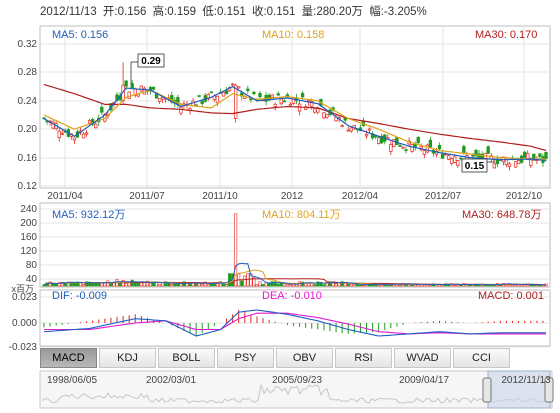 The image size is (560, 413). I want to click on price-ytick-6: 0.12, so click(28, 186).